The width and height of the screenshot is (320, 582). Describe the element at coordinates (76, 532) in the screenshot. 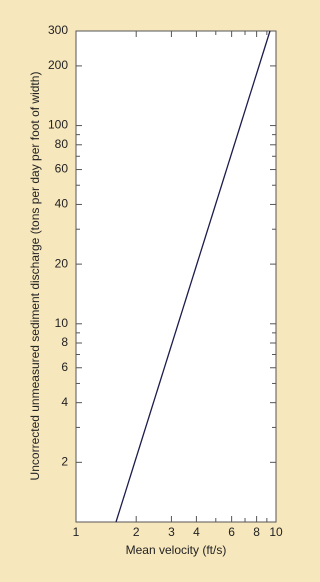

I see `x-tick-label: 1` at that location.